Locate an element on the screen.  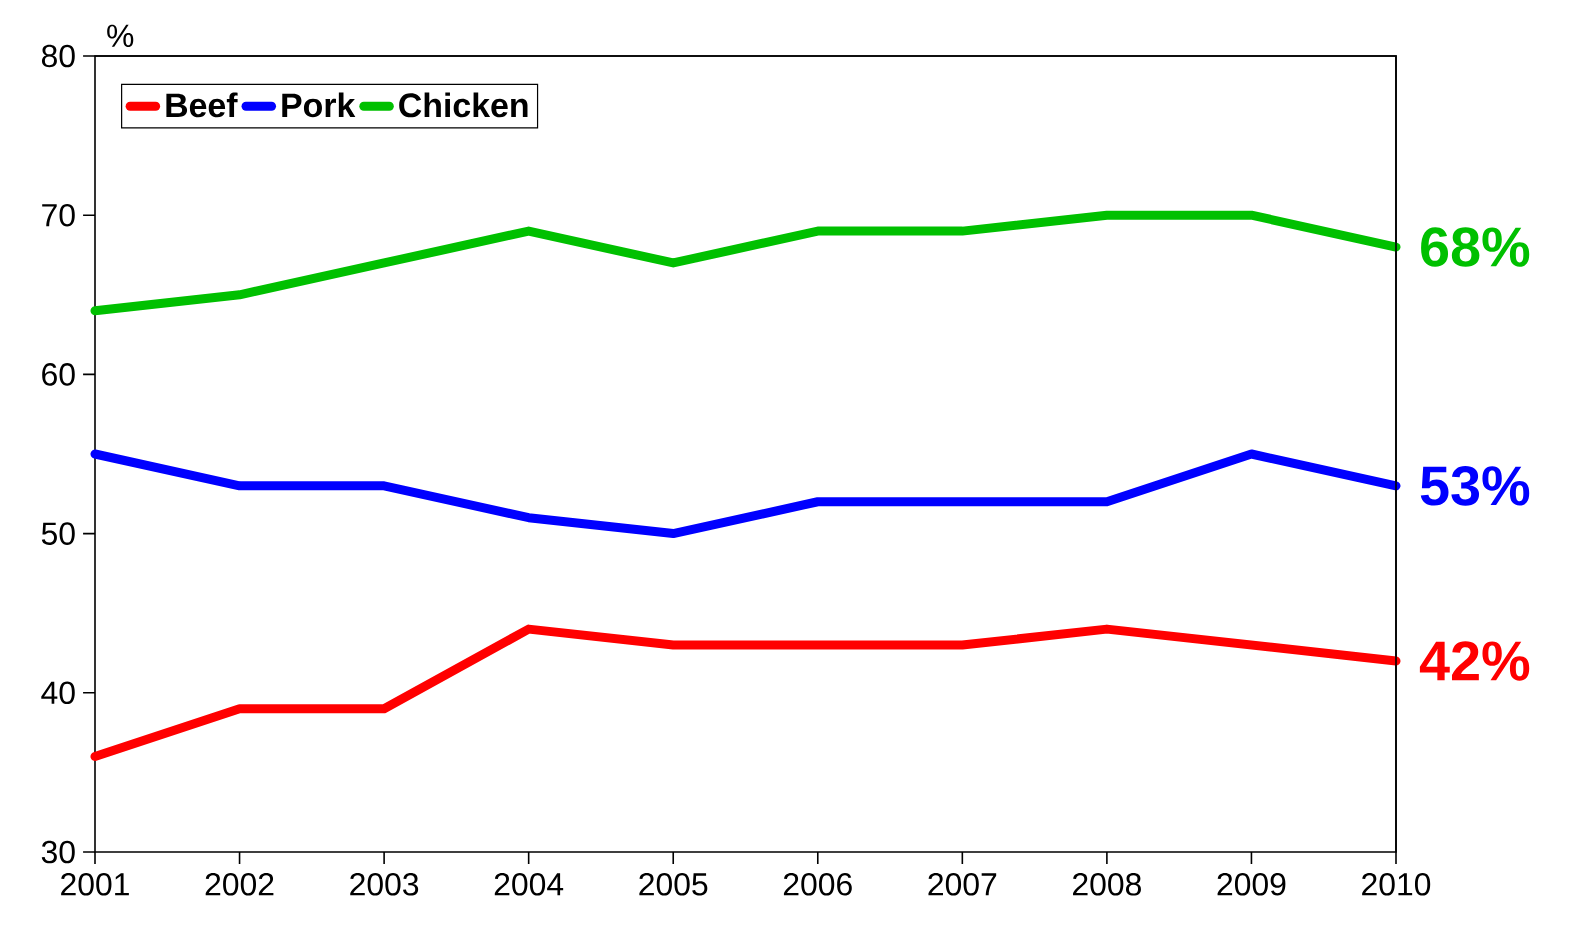
x-tick-label: 2009 is located at coordinates (1251, 884).